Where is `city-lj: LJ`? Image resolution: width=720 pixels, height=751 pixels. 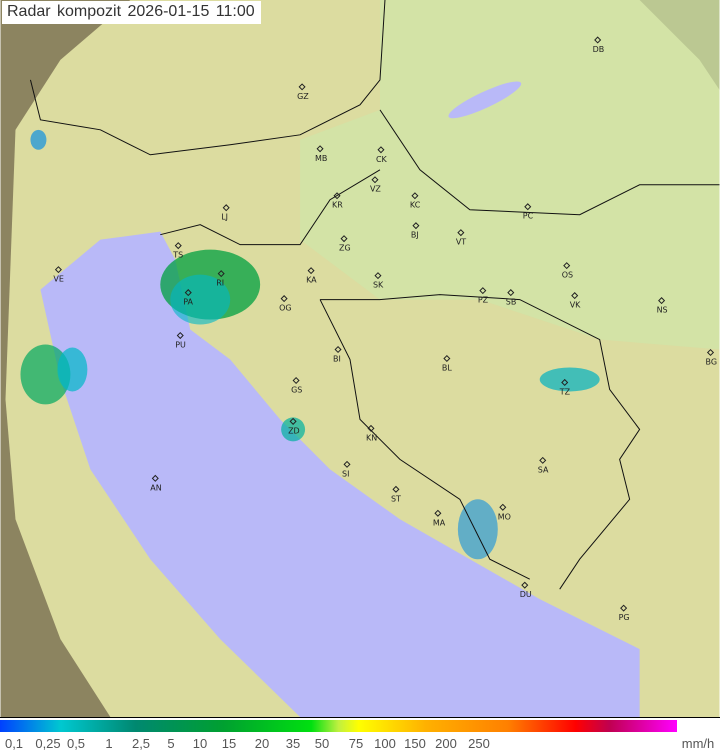
city-lj: LJ is located at coordinates (225, 213).